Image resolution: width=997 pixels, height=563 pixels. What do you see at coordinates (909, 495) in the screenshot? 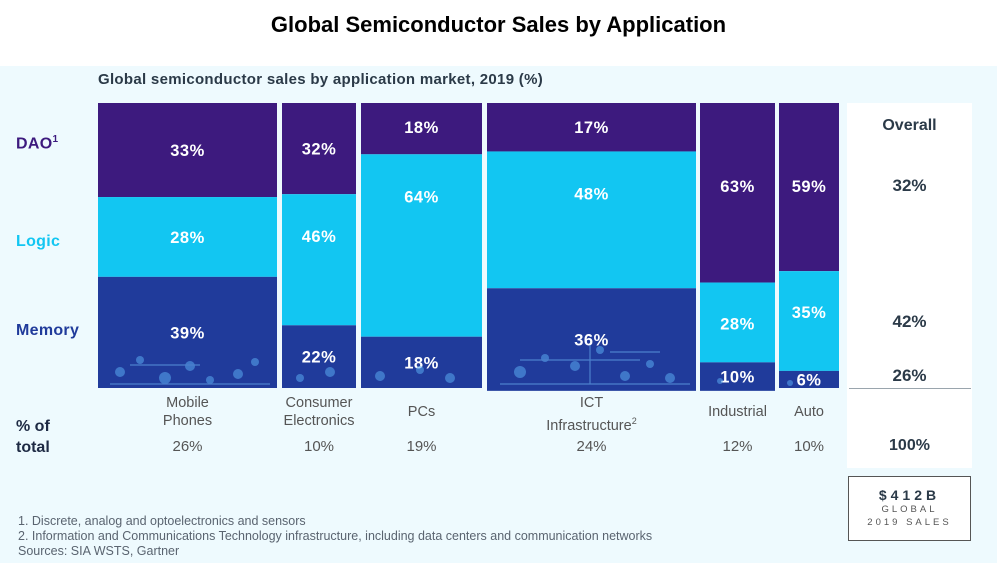
I see `global-sales-amount: $412B` at bounding box center [909, 495].